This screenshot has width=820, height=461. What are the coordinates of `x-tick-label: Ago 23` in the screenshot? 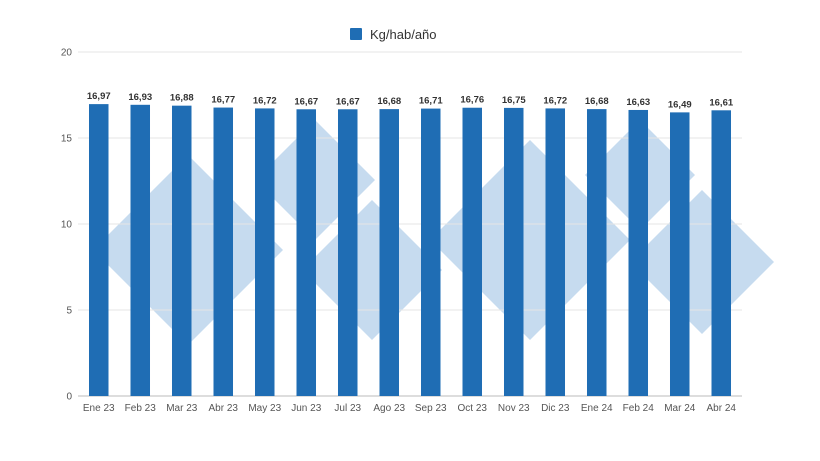 It's located at (389, 408).